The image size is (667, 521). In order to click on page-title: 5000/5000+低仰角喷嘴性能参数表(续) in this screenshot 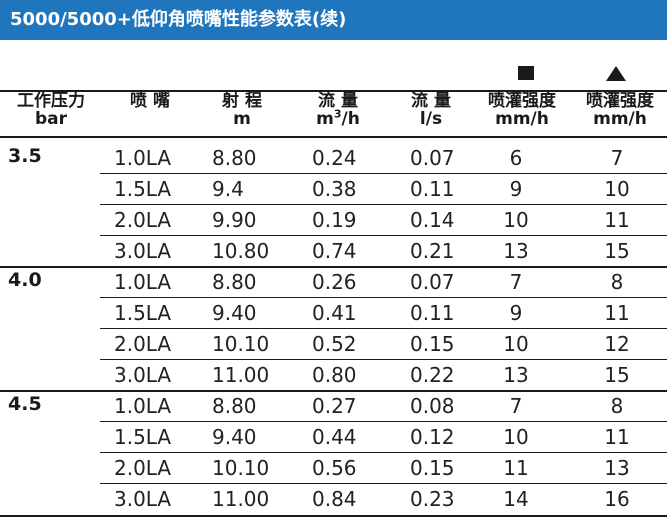, I will do `click(178, 19)`.